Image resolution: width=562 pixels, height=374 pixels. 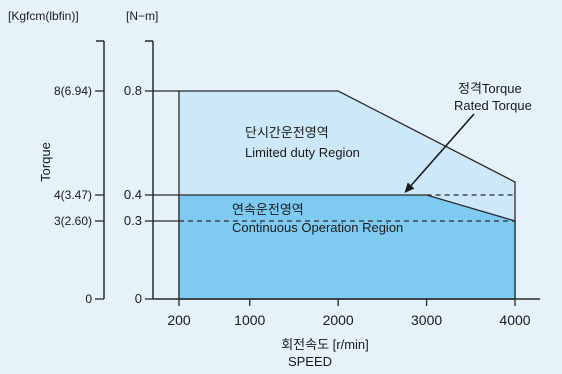 What do you see at coordinates (45, 162) in the screenshot?
I see `y-axis-title: Torque` at bounding box center [45, 162].